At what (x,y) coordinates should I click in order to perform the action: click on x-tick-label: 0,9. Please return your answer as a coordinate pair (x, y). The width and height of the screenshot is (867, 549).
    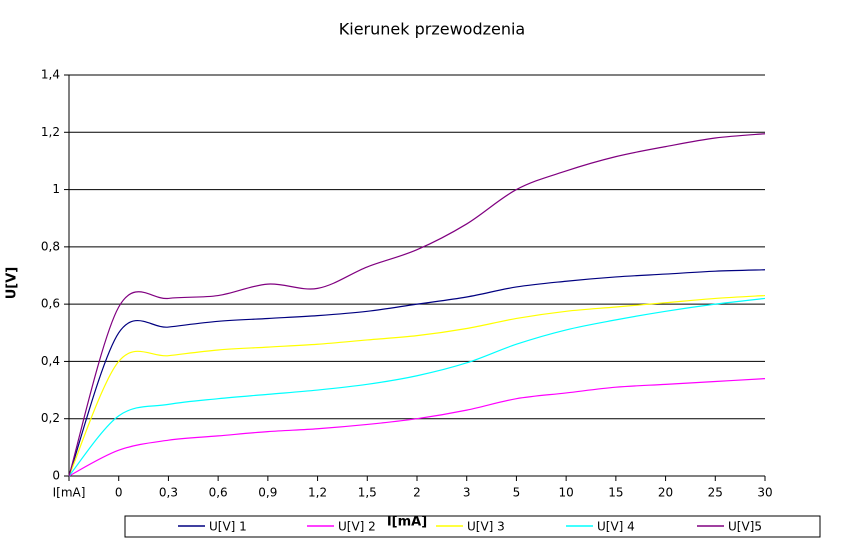
    Looking at the image, I should click on (267, 493).